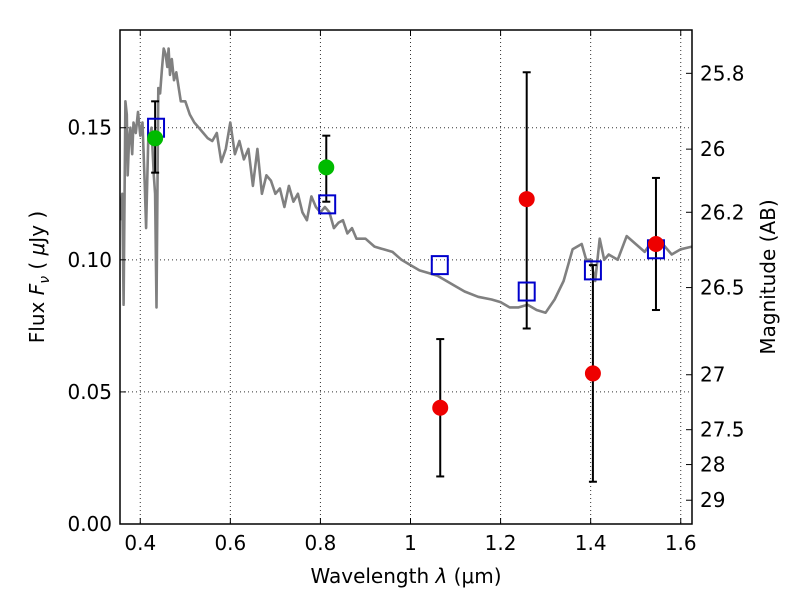 This screenshot has width=800, height=600. What do you see at coordinates (722, 212) in the screenshot?
I see `right-tick-label: 26.2` at bounding box center [722, 212].